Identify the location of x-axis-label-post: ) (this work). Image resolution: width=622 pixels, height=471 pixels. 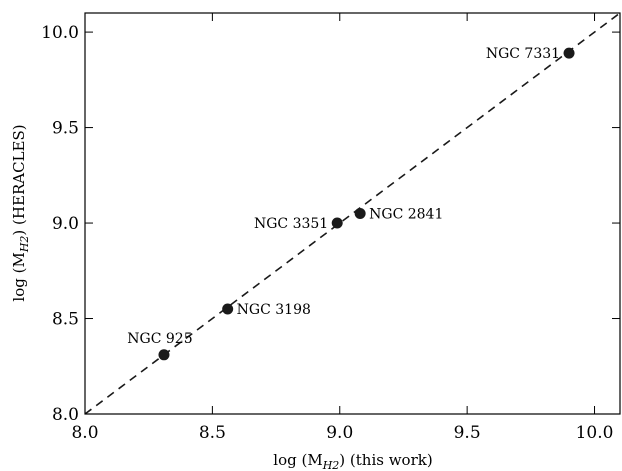
(385, 460).